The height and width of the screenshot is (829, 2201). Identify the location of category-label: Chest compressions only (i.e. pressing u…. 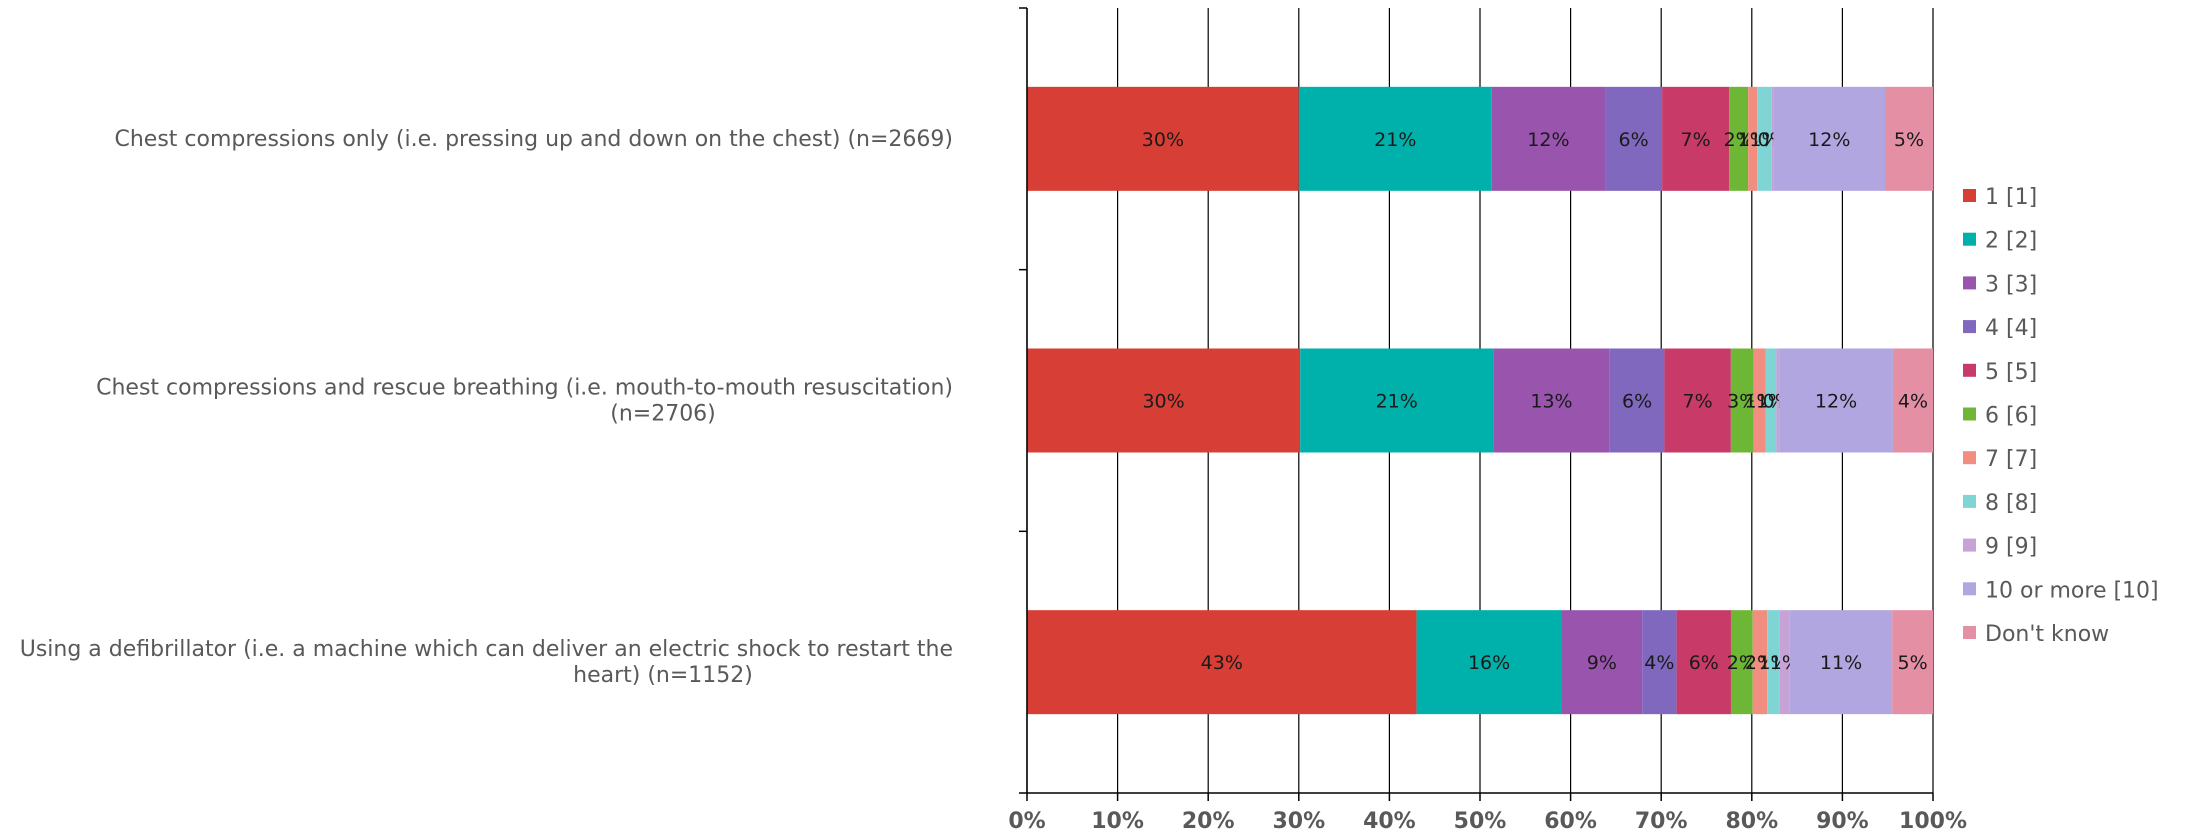
(533, 139).